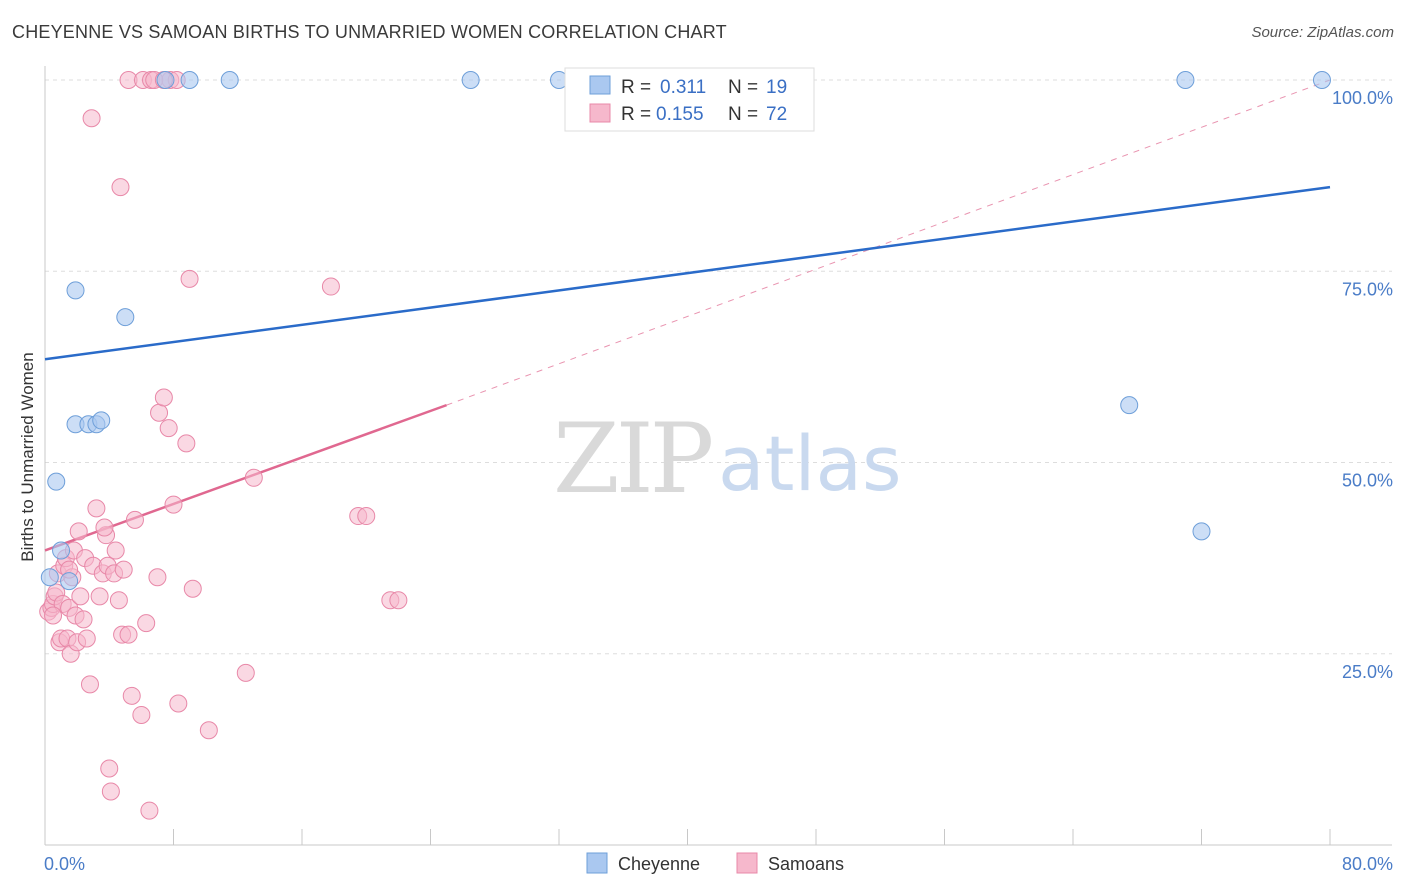 The width and height of the screenshot is (1406, 892). Describe the element at coordinates (27, 456) in the screenshot. I see `y-axis-label: Births to Unmarried Women` at that location.